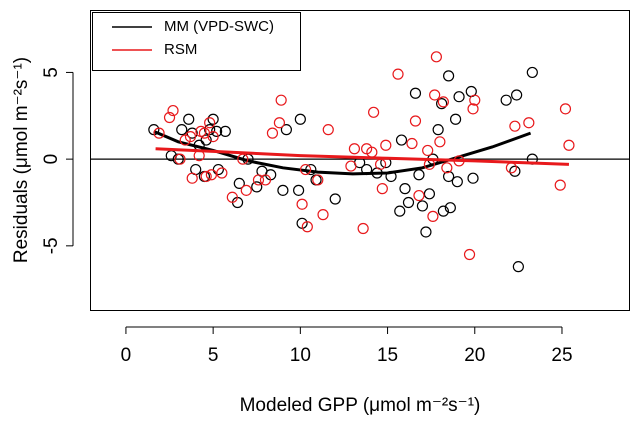 This screenshot has height=425, width=630. I want to click on x-tick-label: 10, so click(300, 355).